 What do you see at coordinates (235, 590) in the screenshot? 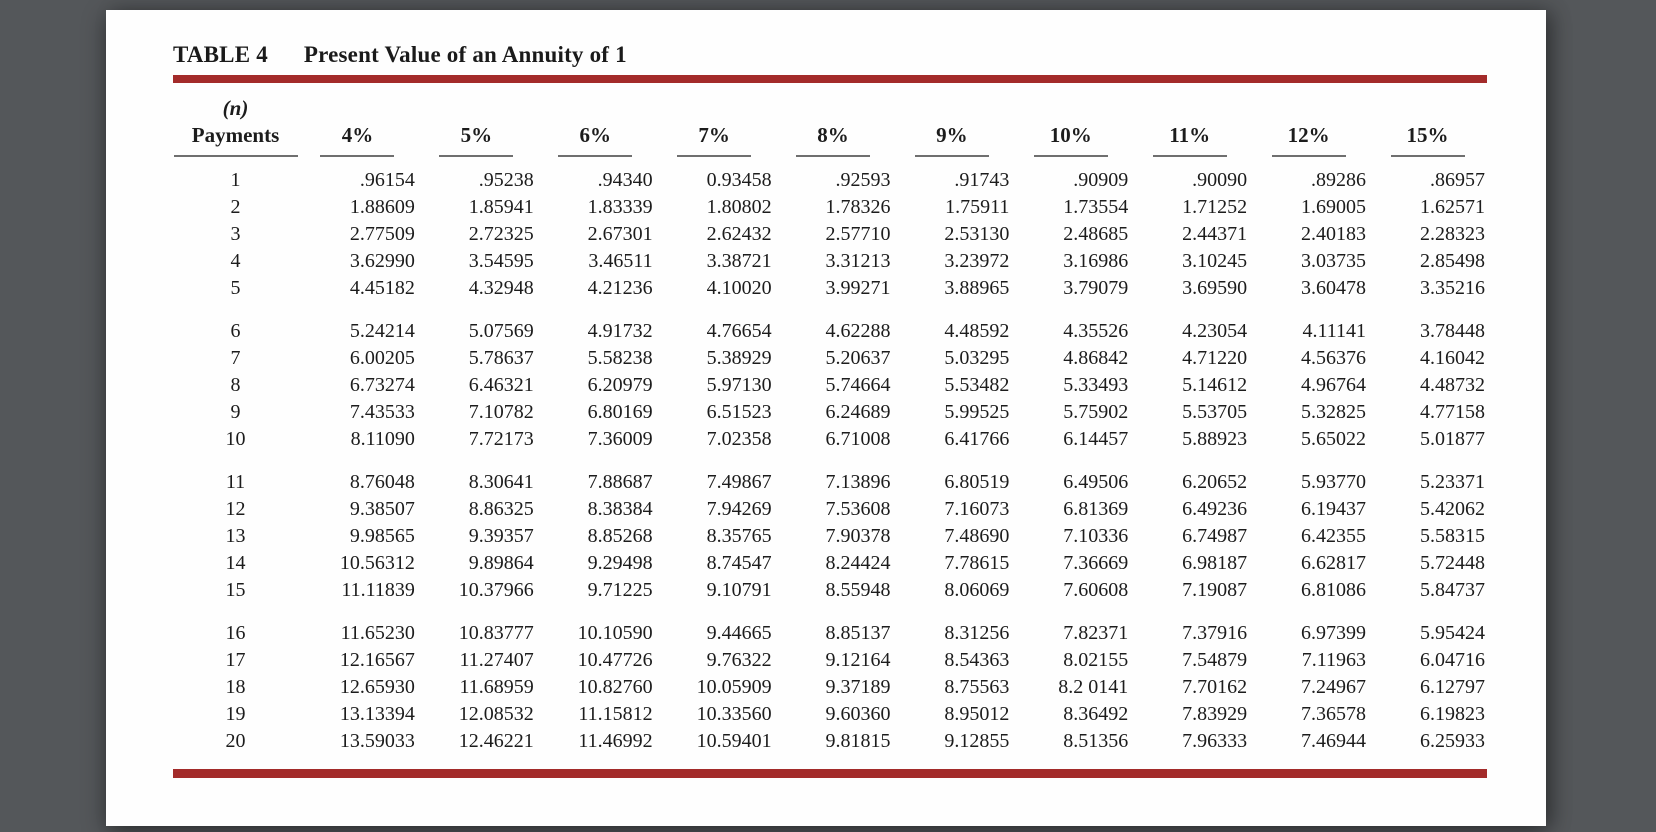
I see `payments-cell: 15` at bounding box center [235, 590].